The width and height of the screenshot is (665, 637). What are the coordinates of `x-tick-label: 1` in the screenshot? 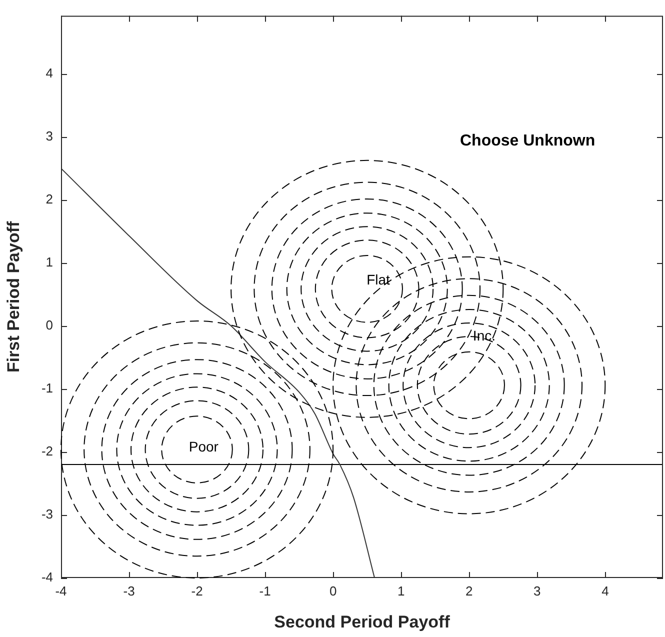 It's located at (401, 590).